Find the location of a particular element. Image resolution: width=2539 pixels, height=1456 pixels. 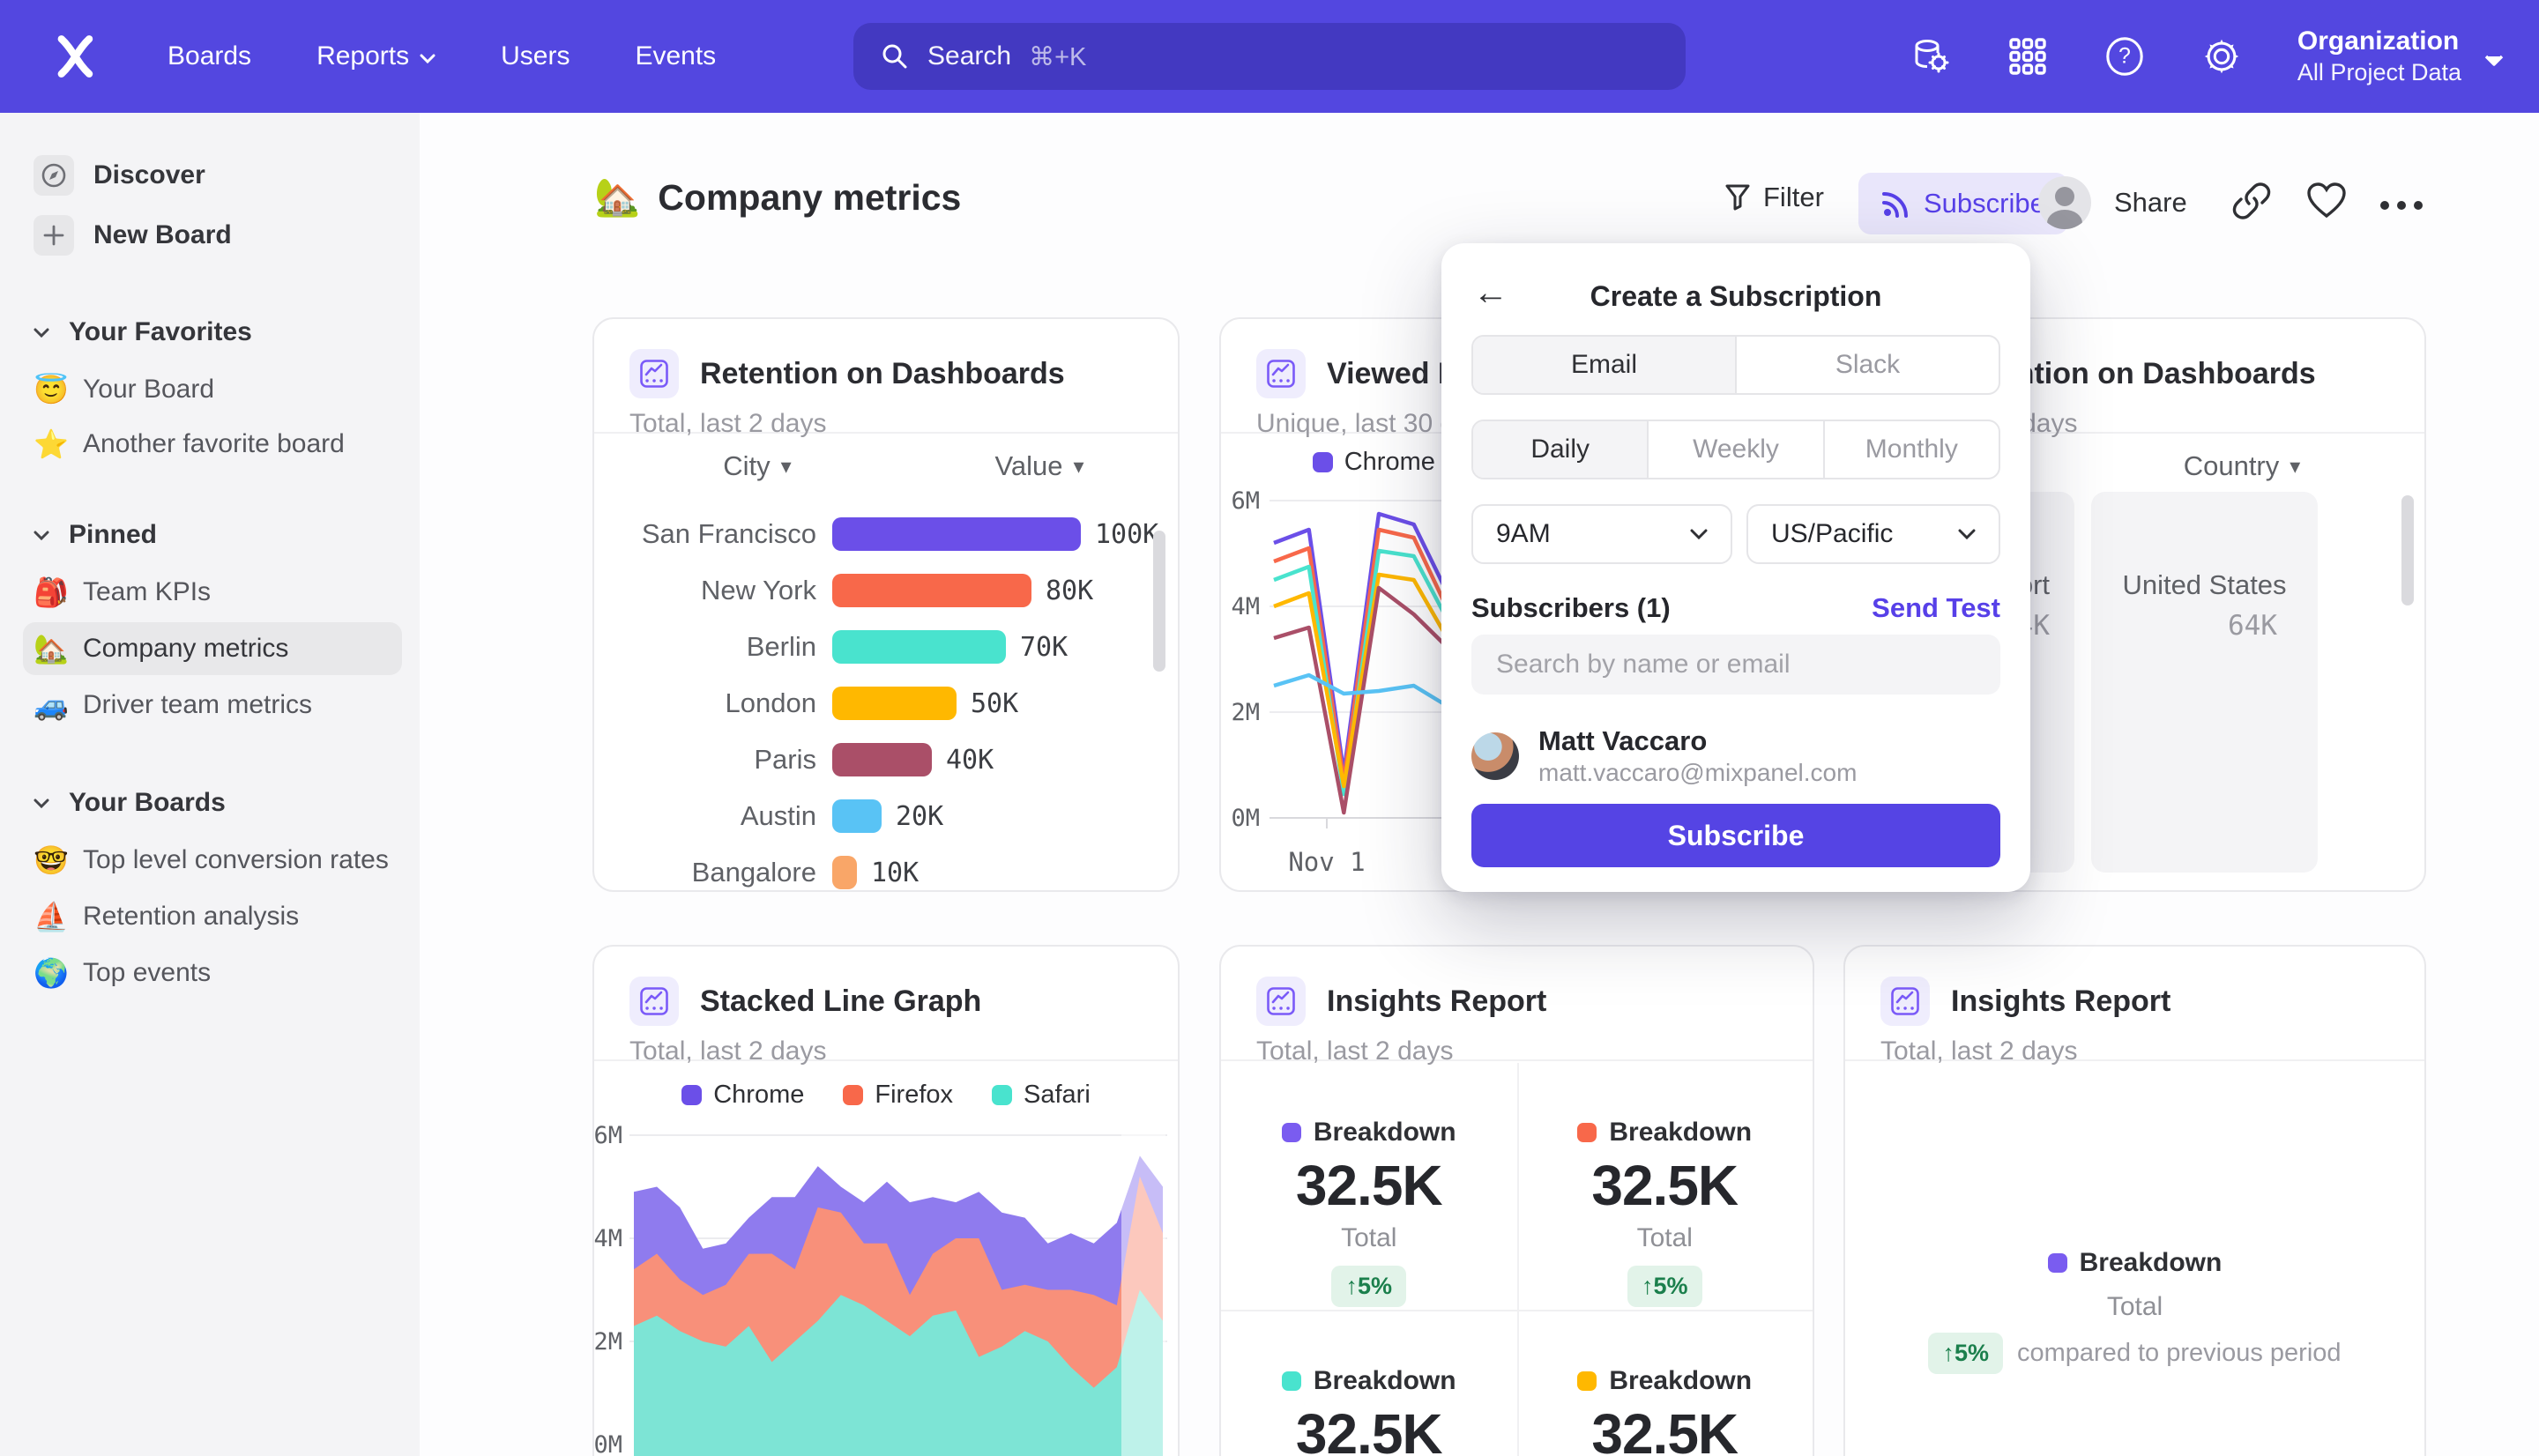

column-header-value: Value▾ is located at coordinates (1039, 465).